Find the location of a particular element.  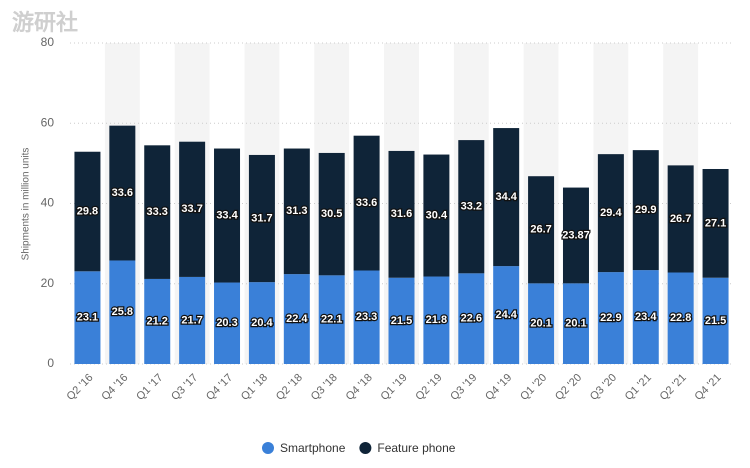

data-label: 34.4 is located at coordinates (506, 197).